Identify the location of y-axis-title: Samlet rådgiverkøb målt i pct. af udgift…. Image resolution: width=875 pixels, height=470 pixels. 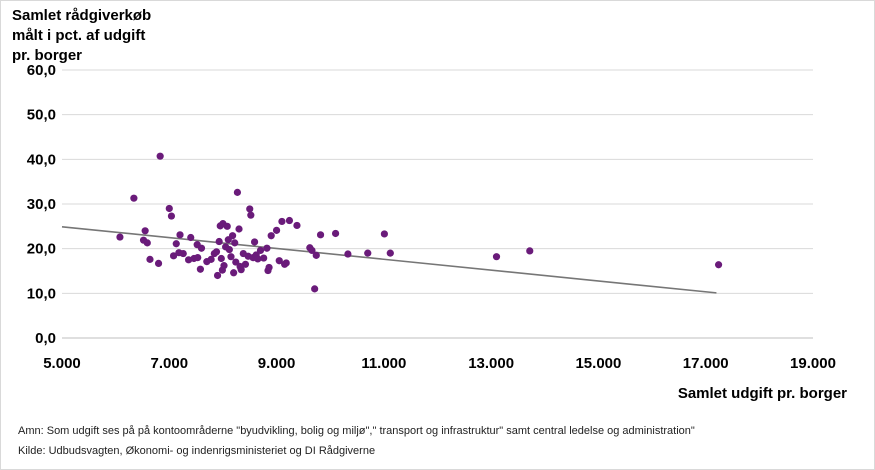
(82, 35).